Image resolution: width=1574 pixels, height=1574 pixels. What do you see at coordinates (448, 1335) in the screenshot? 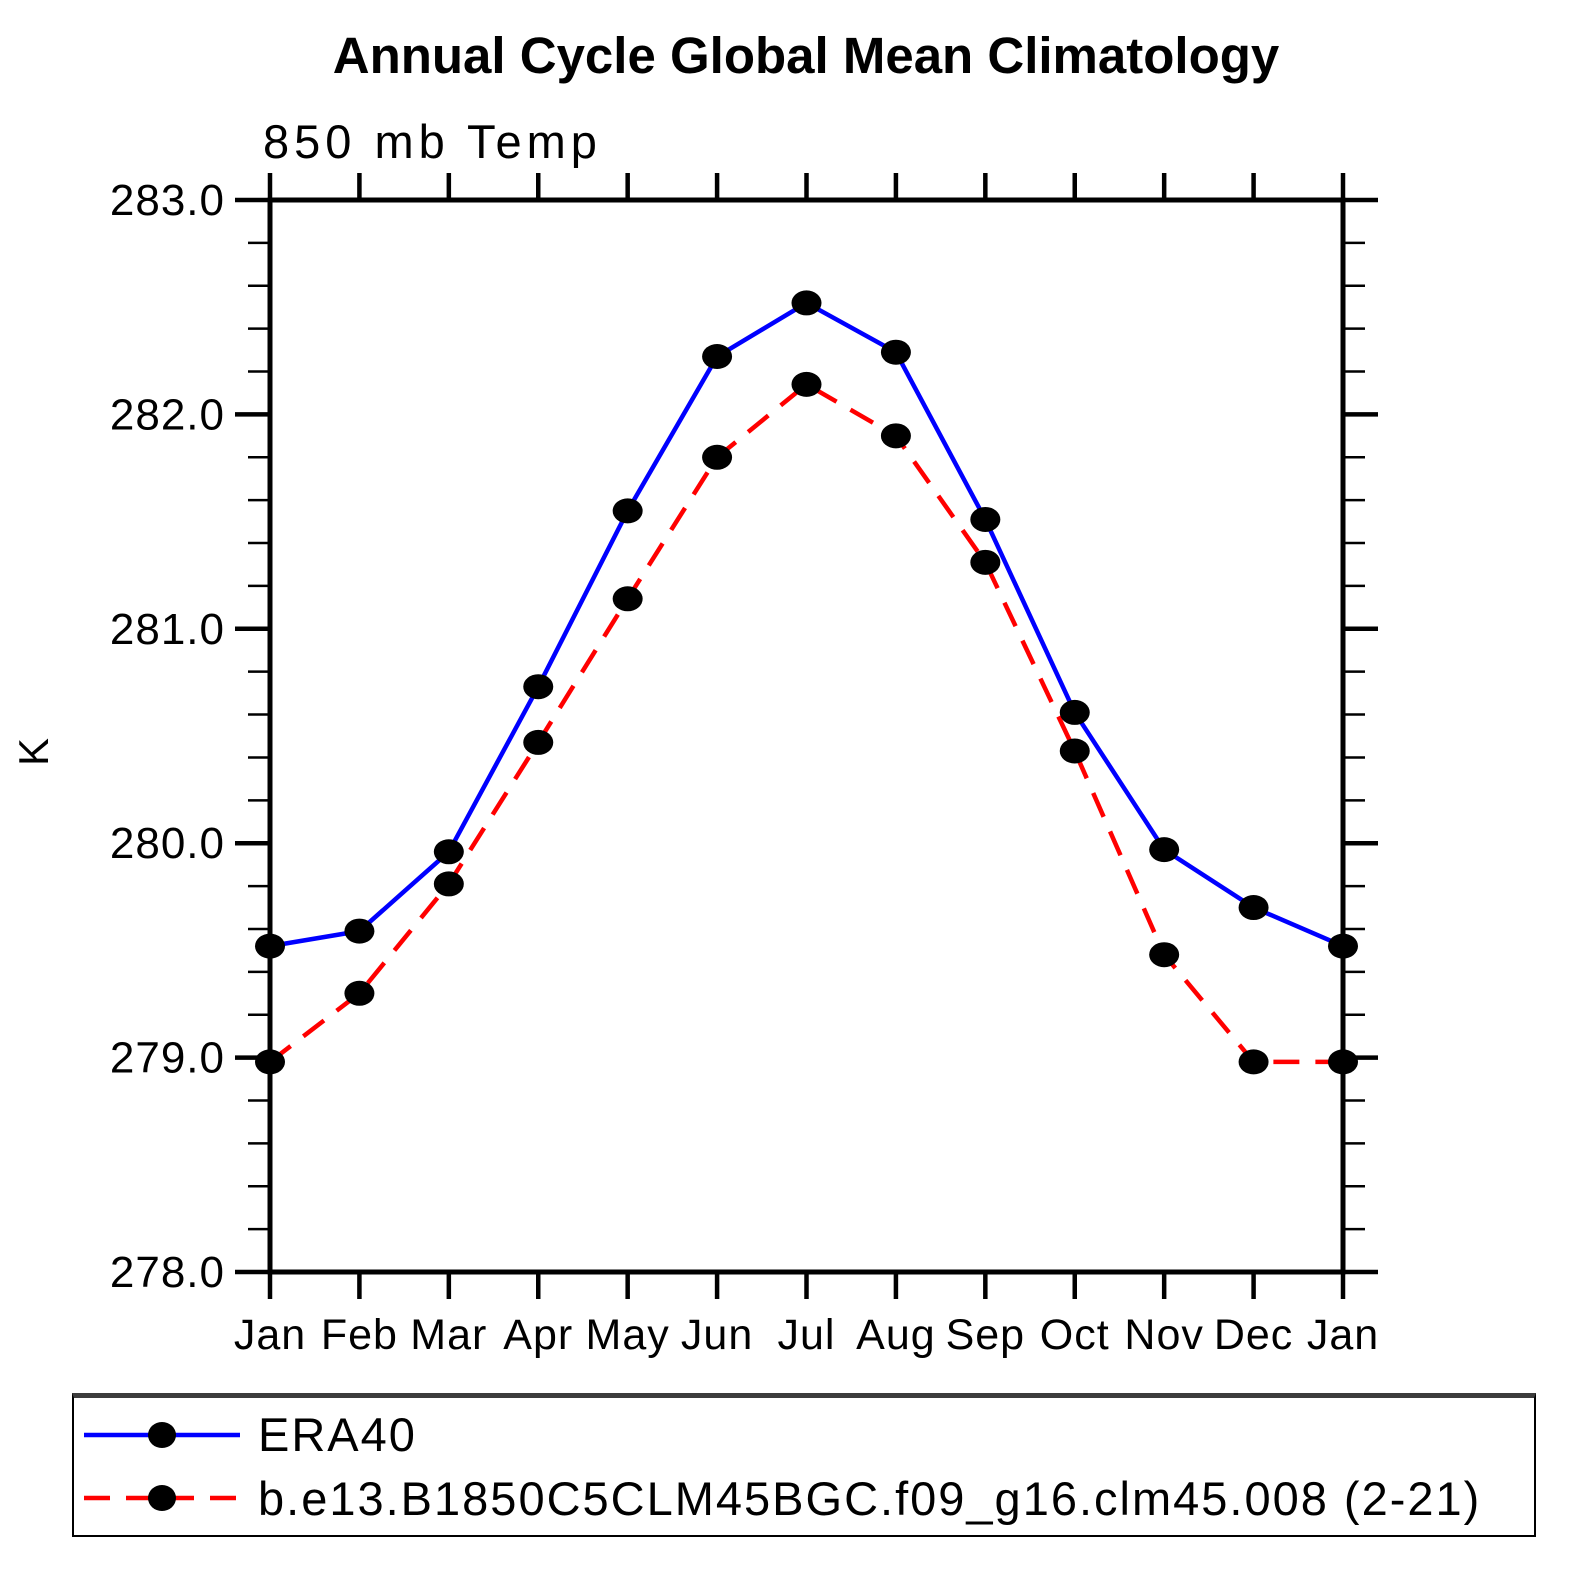
I see `x-tick-label: Mar` at bounding box center [448, 1335].